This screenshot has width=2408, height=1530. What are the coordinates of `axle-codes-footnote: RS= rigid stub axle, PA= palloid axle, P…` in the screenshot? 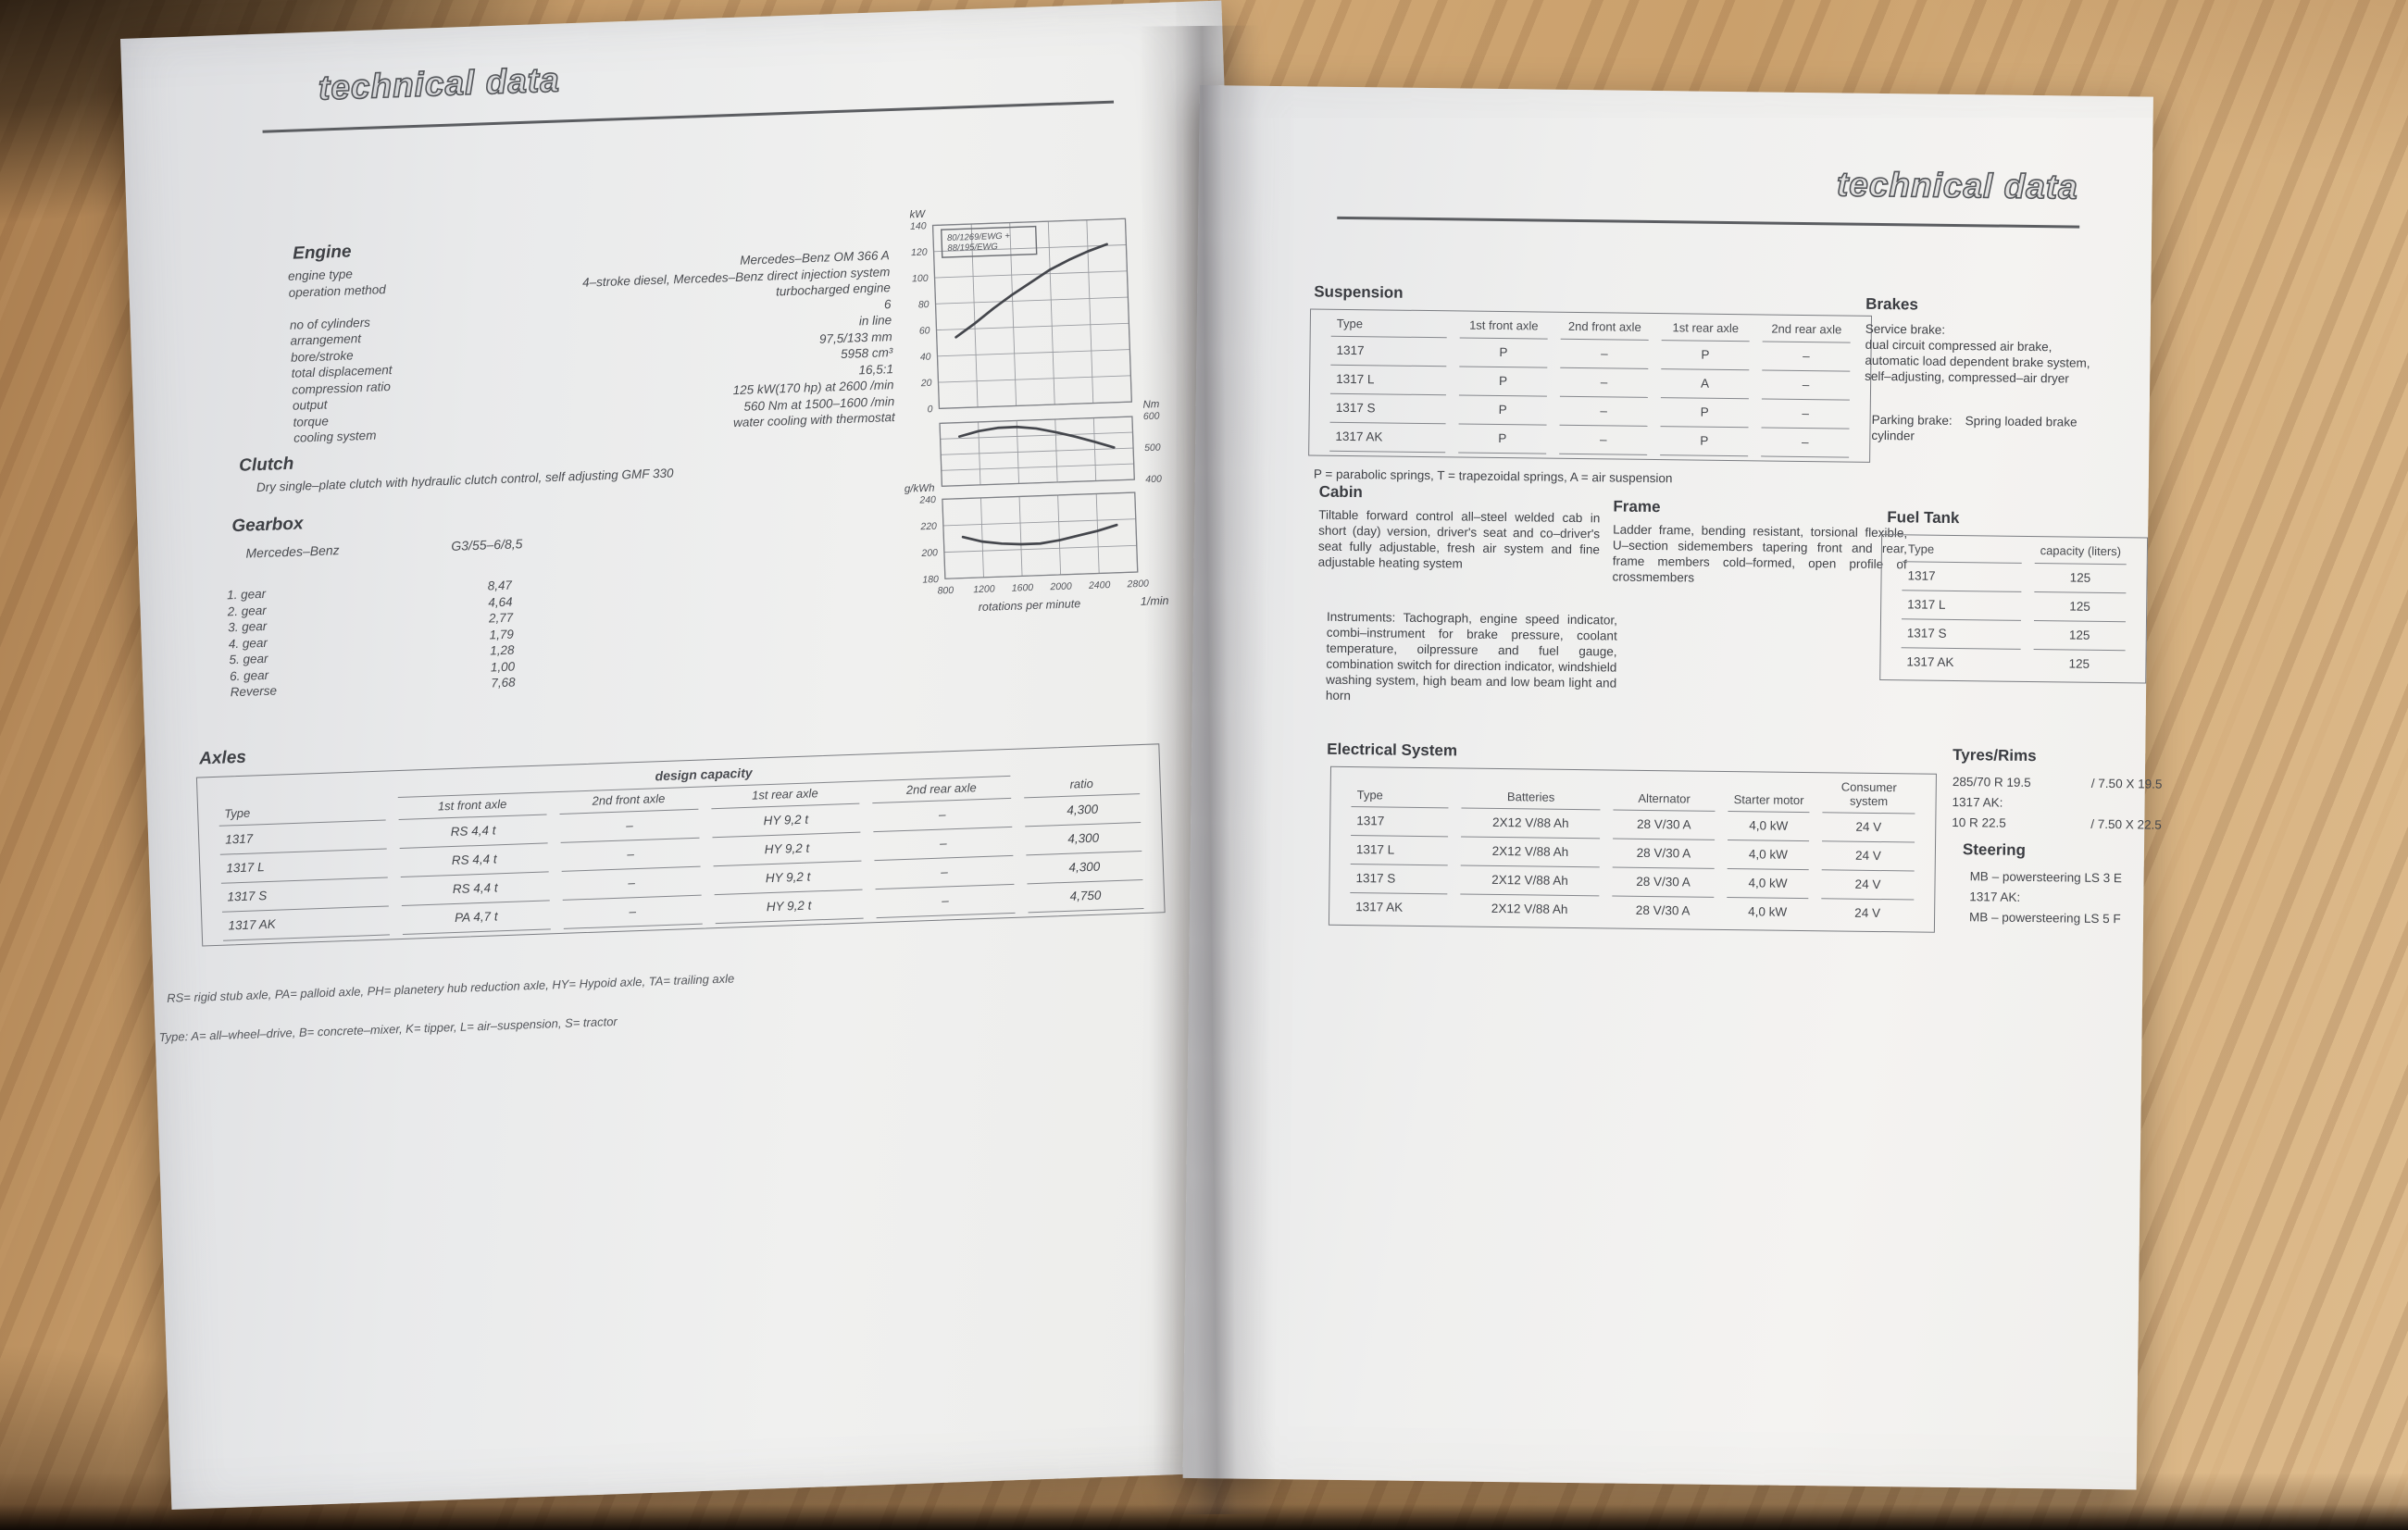 It's located at (450, 988).